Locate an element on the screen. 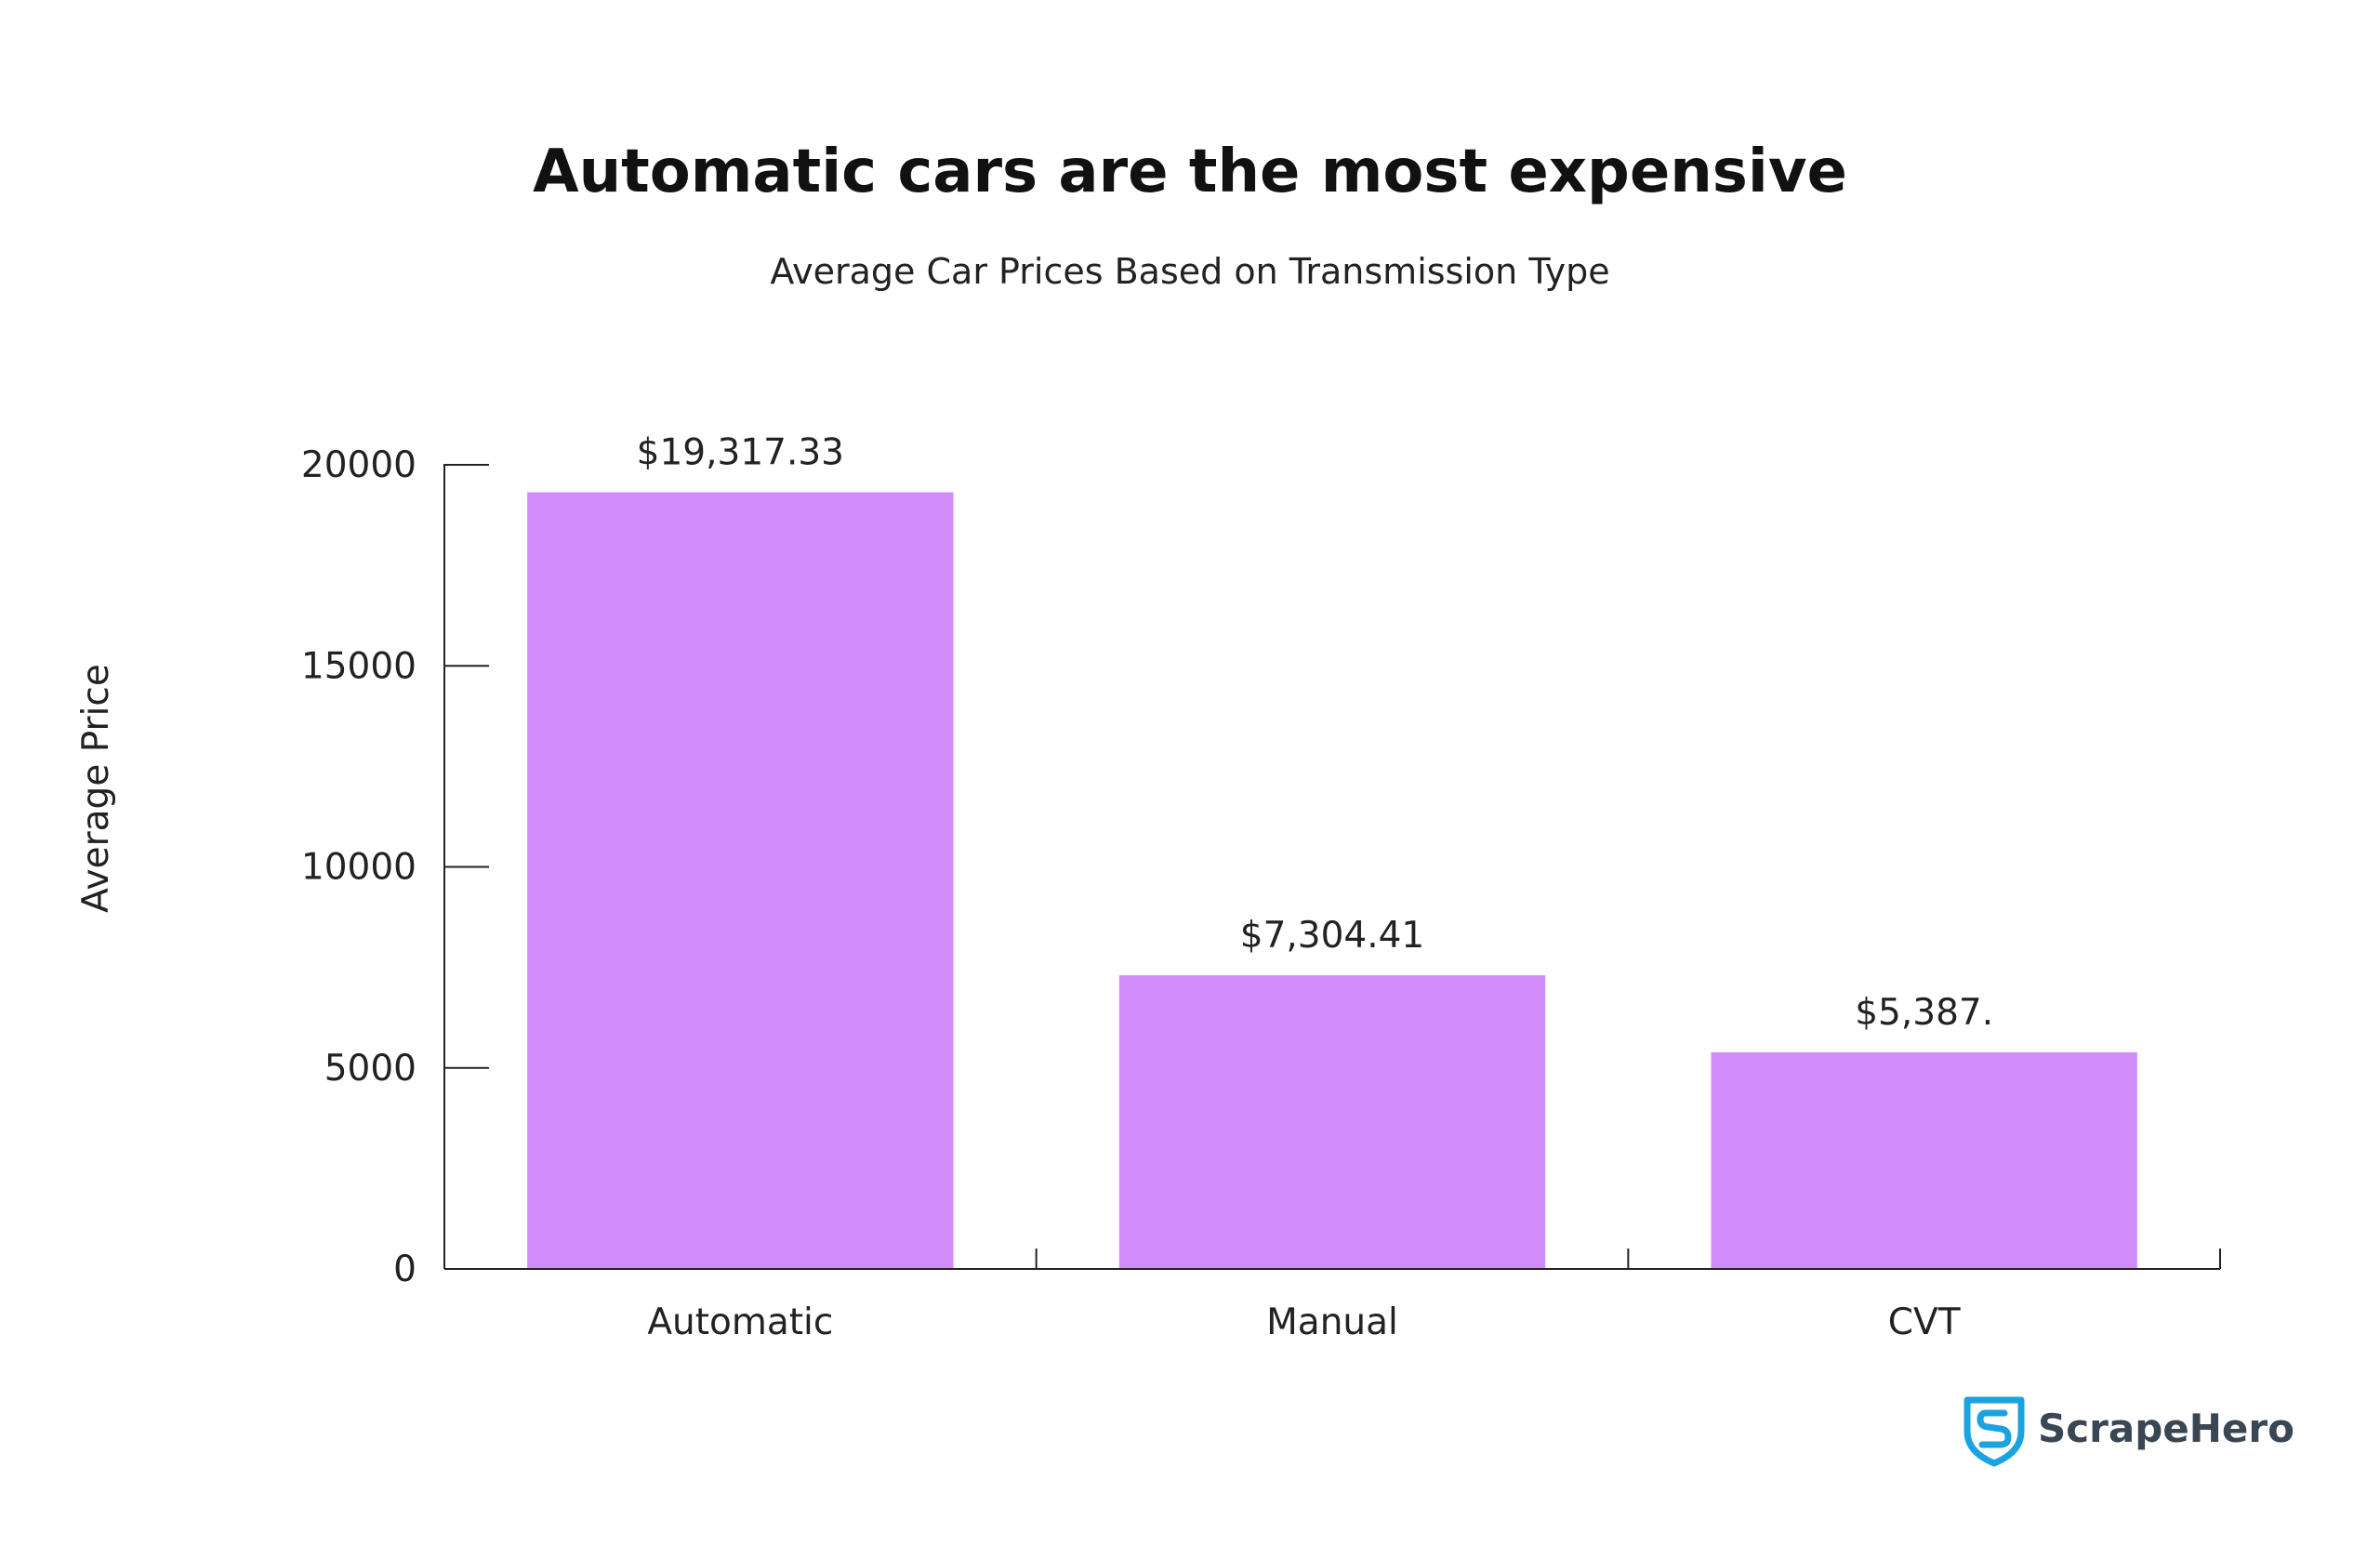 The width and height of the screenshot is (2380, 1559). bar-automatic is located at coordinates (740, 880).